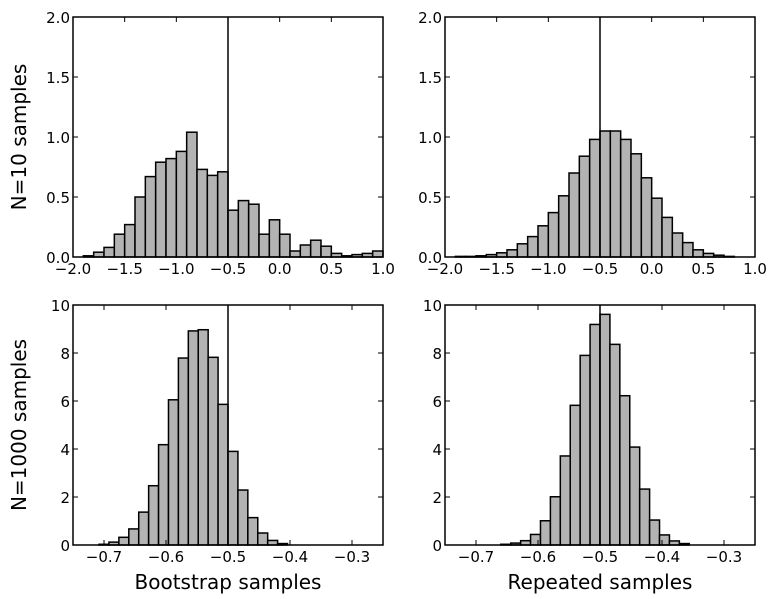 This screenshot has height=599, width=778. Describe the element at coordinates (538, 557) in the screenshot. I see `x-tick-label: −0.6` at that location.